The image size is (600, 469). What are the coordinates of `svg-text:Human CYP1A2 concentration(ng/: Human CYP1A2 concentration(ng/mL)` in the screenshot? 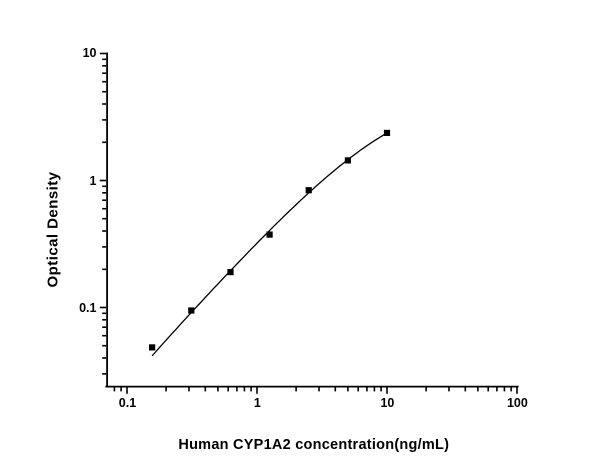 It's located at (313, 445).